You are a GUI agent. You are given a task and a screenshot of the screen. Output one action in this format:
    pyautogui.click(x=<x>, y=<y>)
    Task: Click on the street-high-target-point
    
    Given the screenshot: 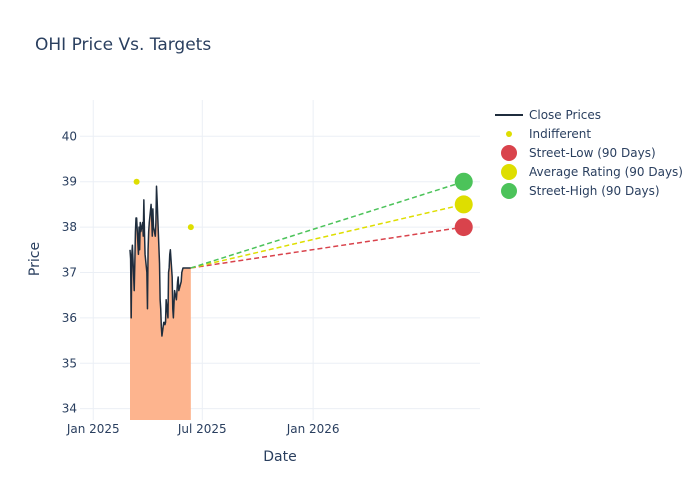 What is the action you would take?
    pyautogui.click(x=463, y=181)
    